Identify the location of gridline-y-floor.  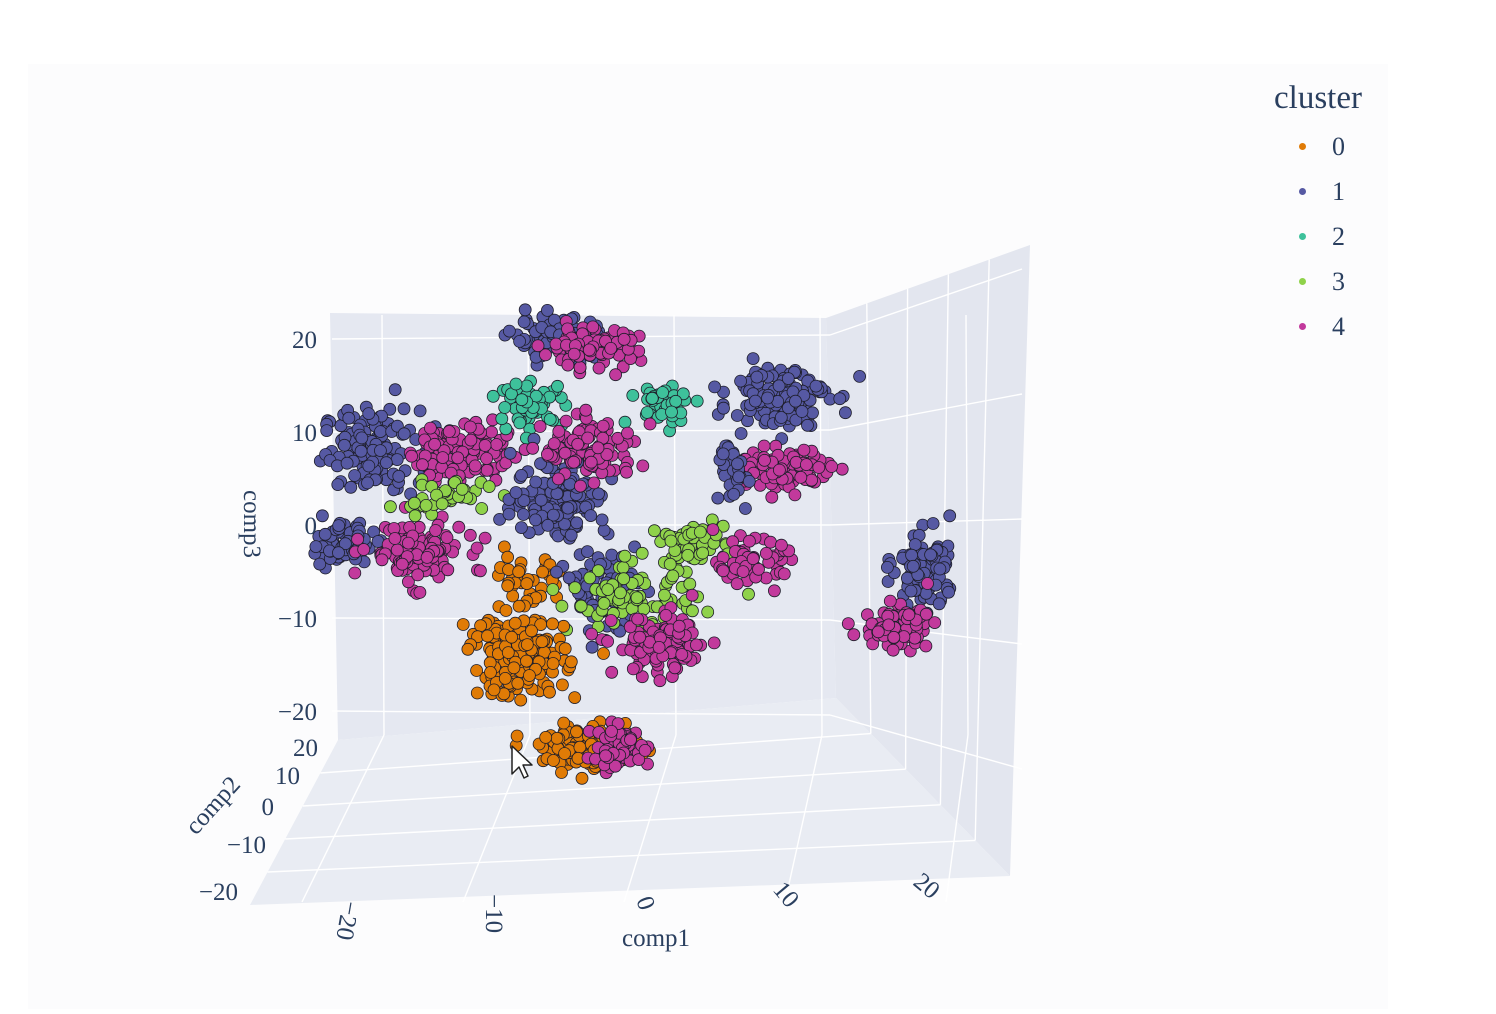
(621, 856).